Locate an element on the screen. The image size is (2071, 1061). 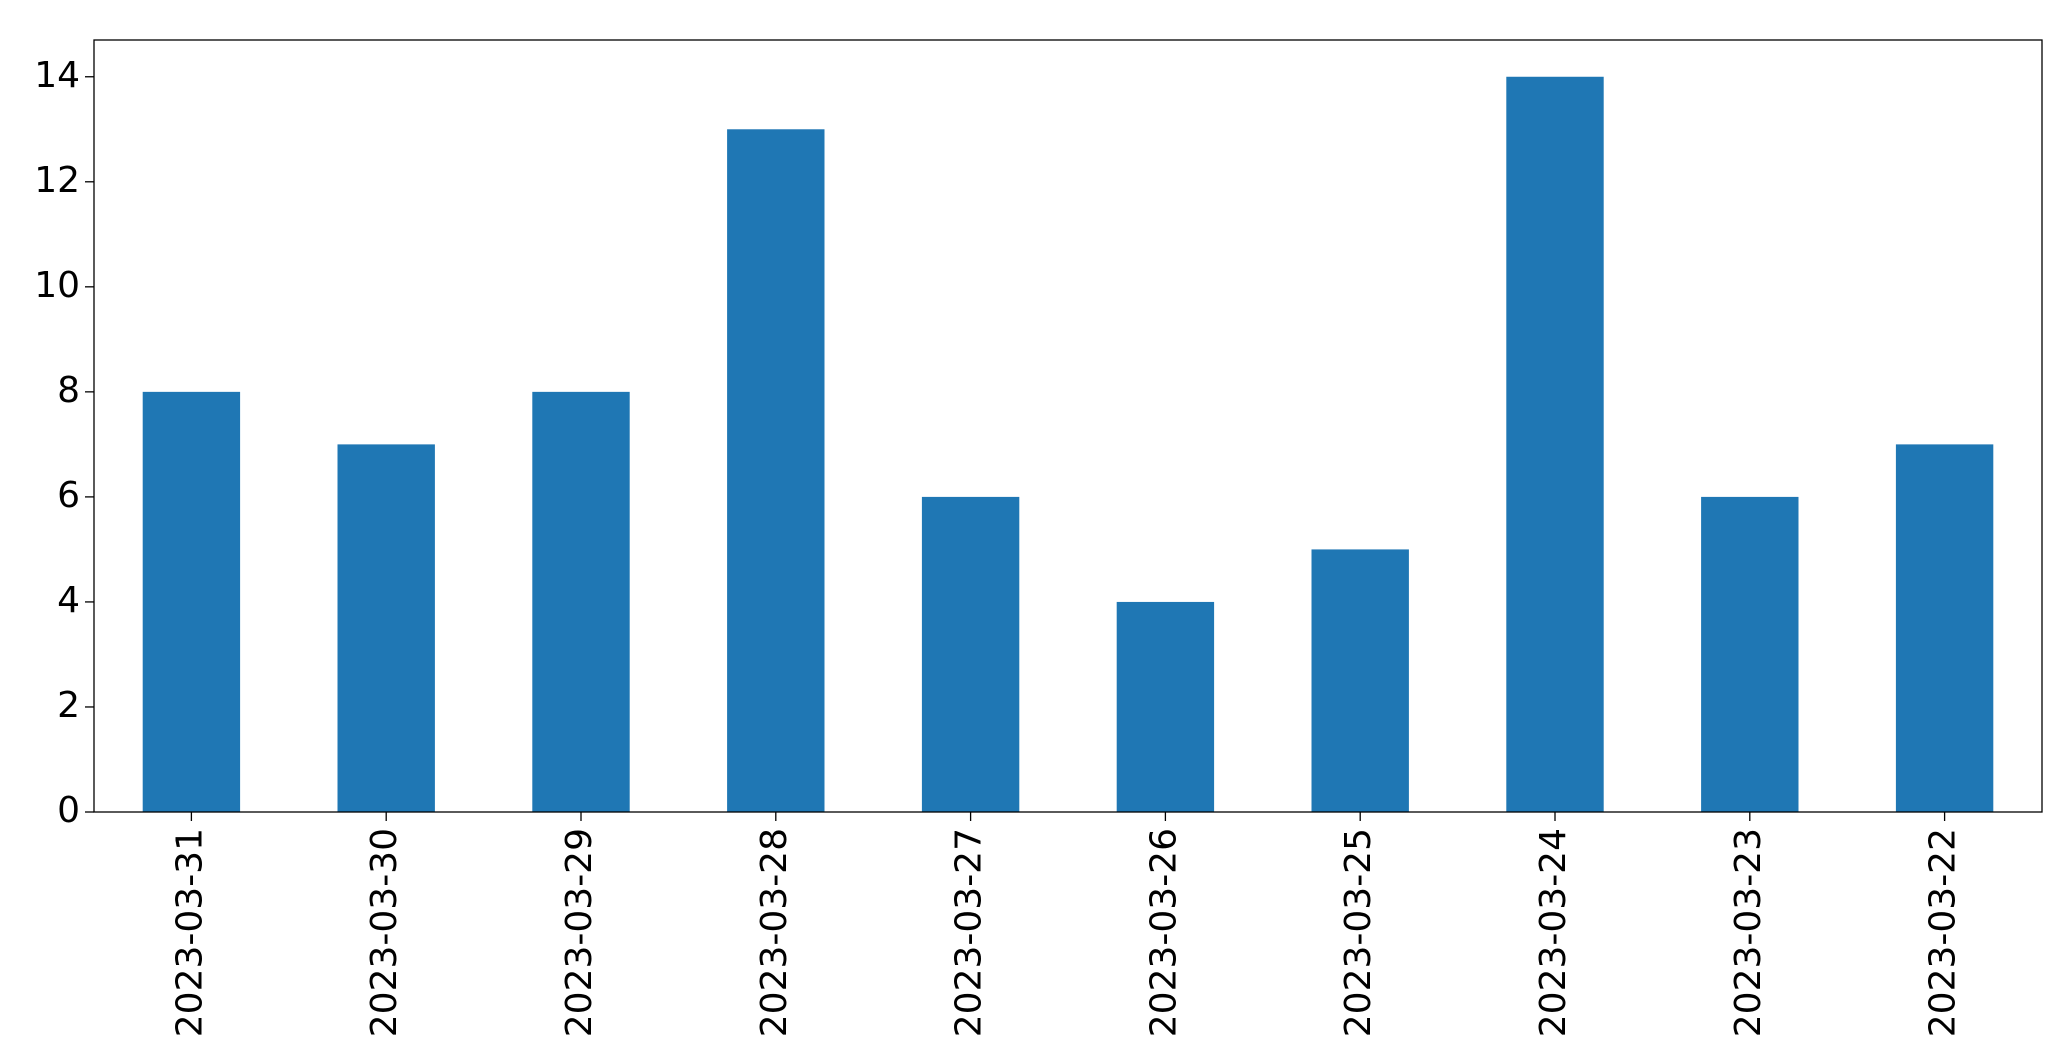
y-tick-label: 10 is located at coordinates (57, 285).